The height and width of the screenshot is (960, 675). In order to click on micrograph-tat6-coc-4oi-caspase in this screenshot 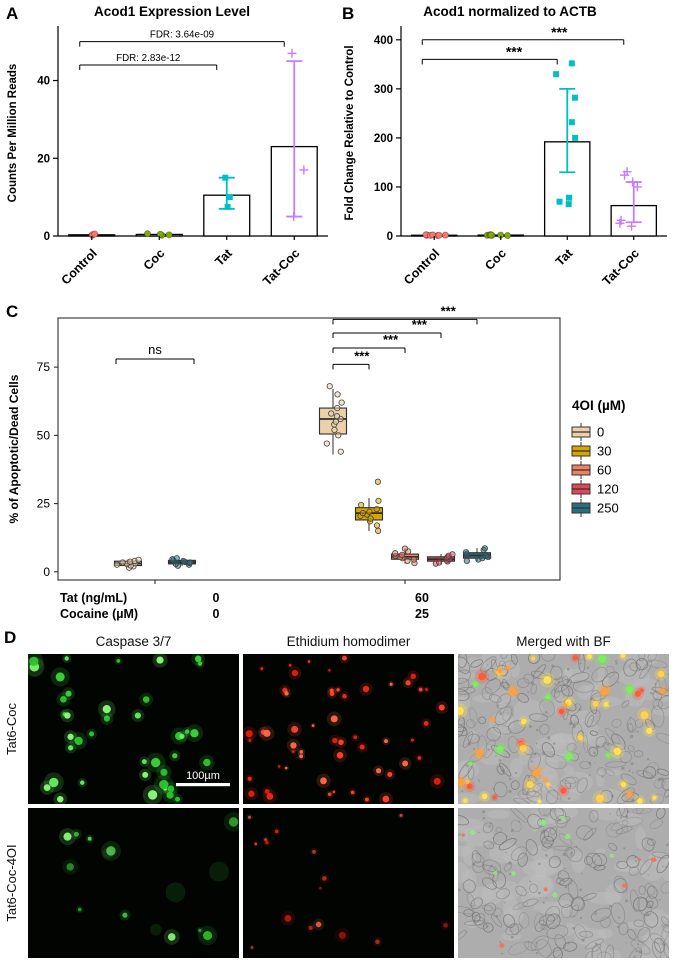, I will do `click(133, 883)`.